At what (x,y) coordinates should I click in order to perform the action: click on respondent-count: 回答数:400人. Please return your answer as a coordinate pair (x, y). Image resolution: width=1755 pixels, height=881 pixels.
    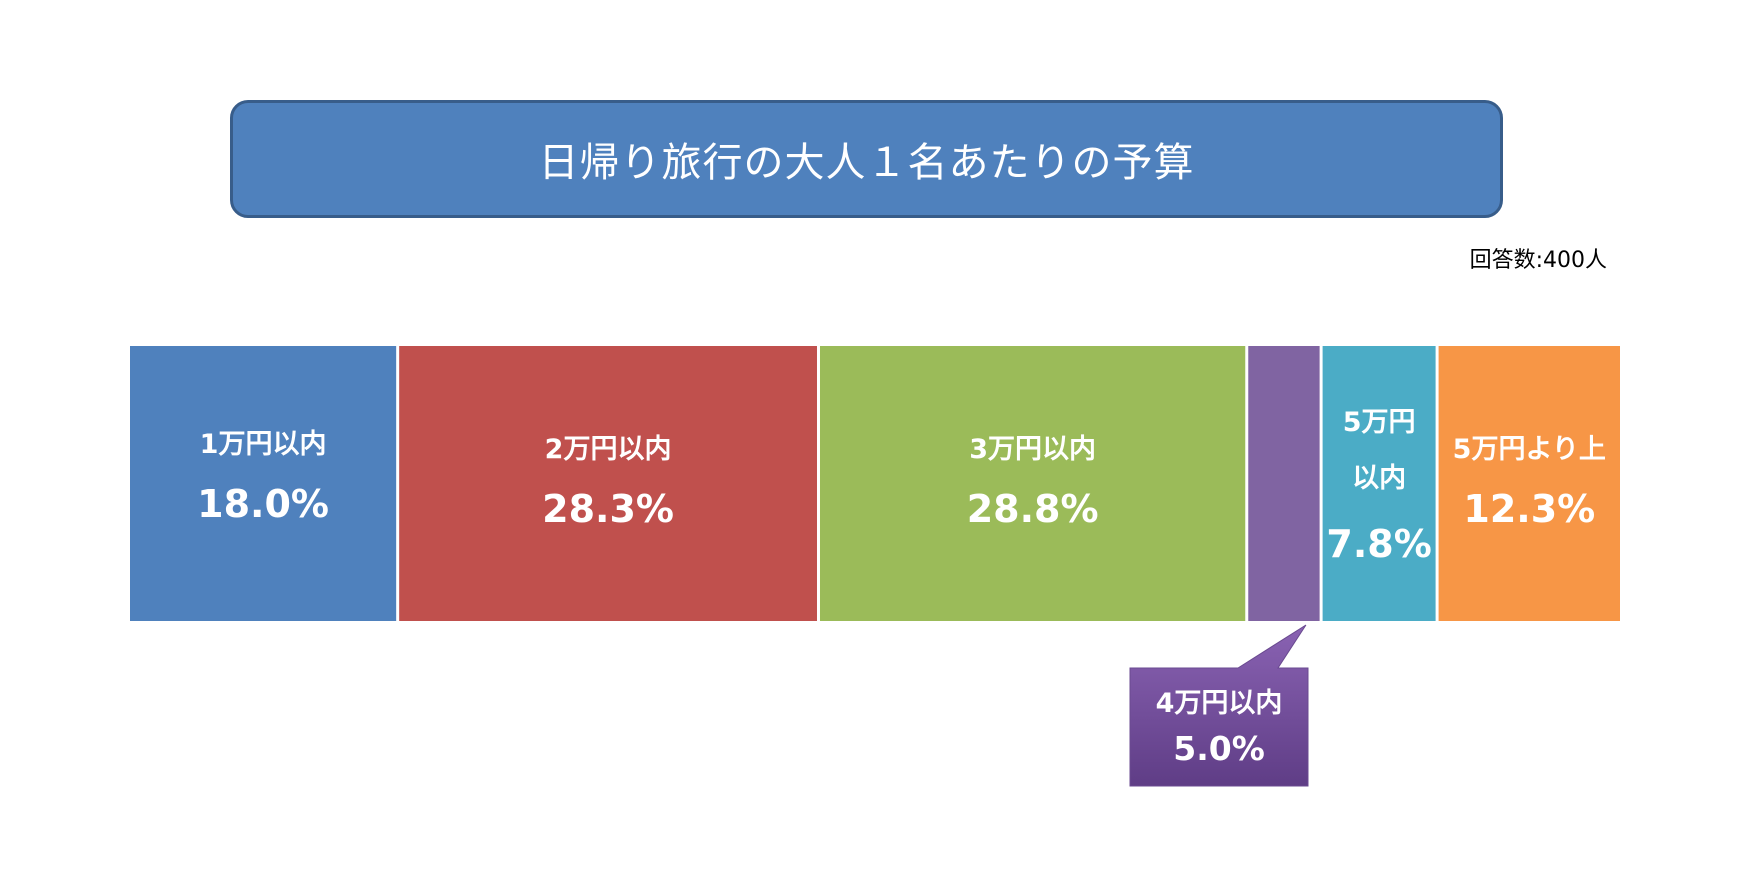
    Looking at the image, I should click on (1538, 260).